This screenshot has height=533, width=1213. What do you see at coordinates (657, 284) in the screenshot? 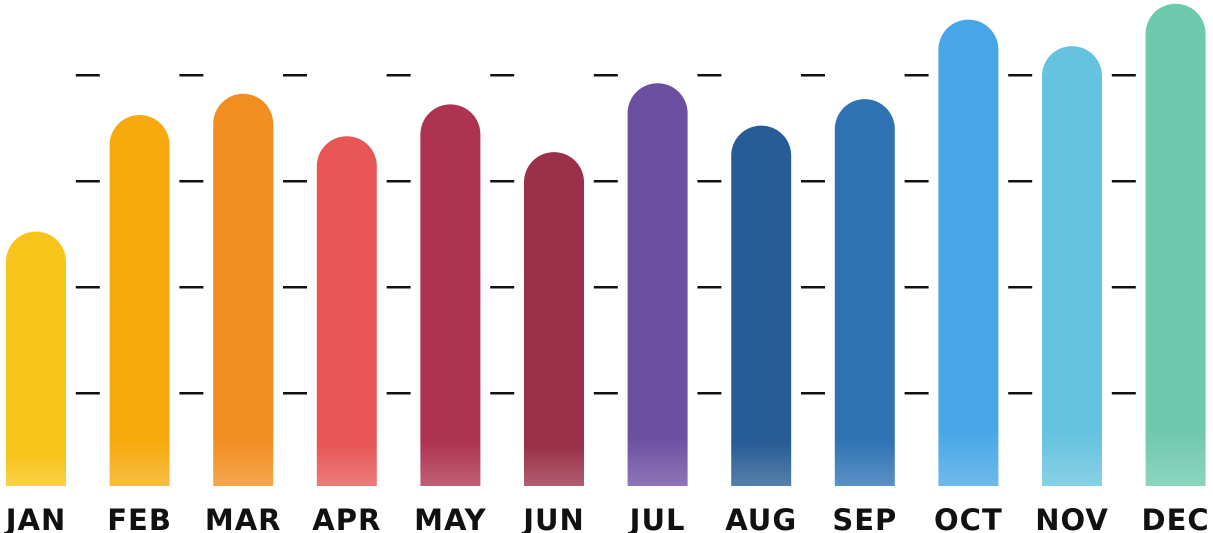
I see `bar-jul` at bounding box center [657, 284].